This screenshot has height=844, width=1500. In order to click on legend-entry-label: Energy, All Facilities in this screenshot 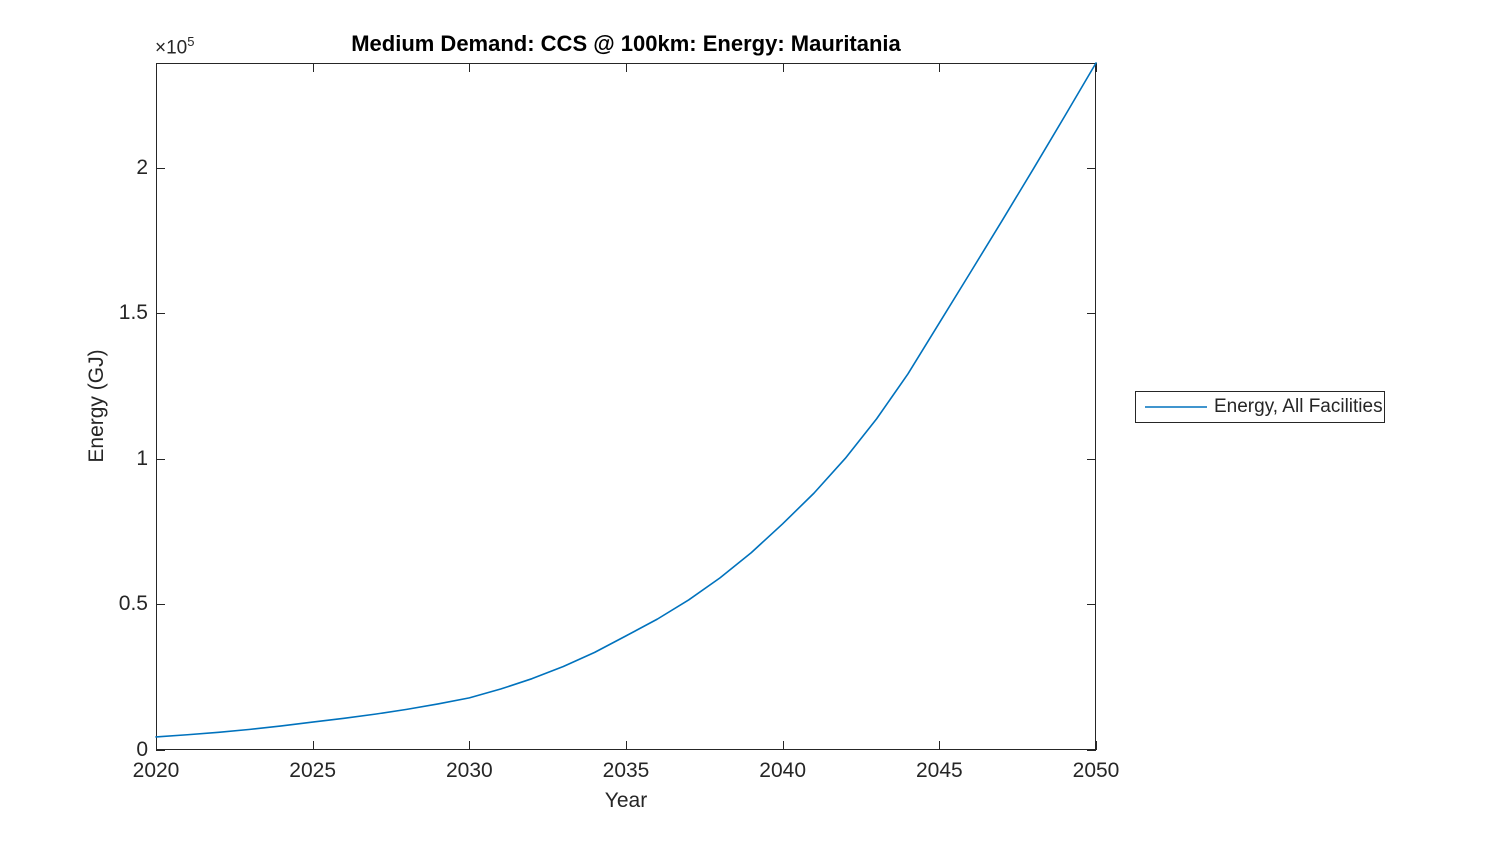, I will do `click(1298, 406)`.